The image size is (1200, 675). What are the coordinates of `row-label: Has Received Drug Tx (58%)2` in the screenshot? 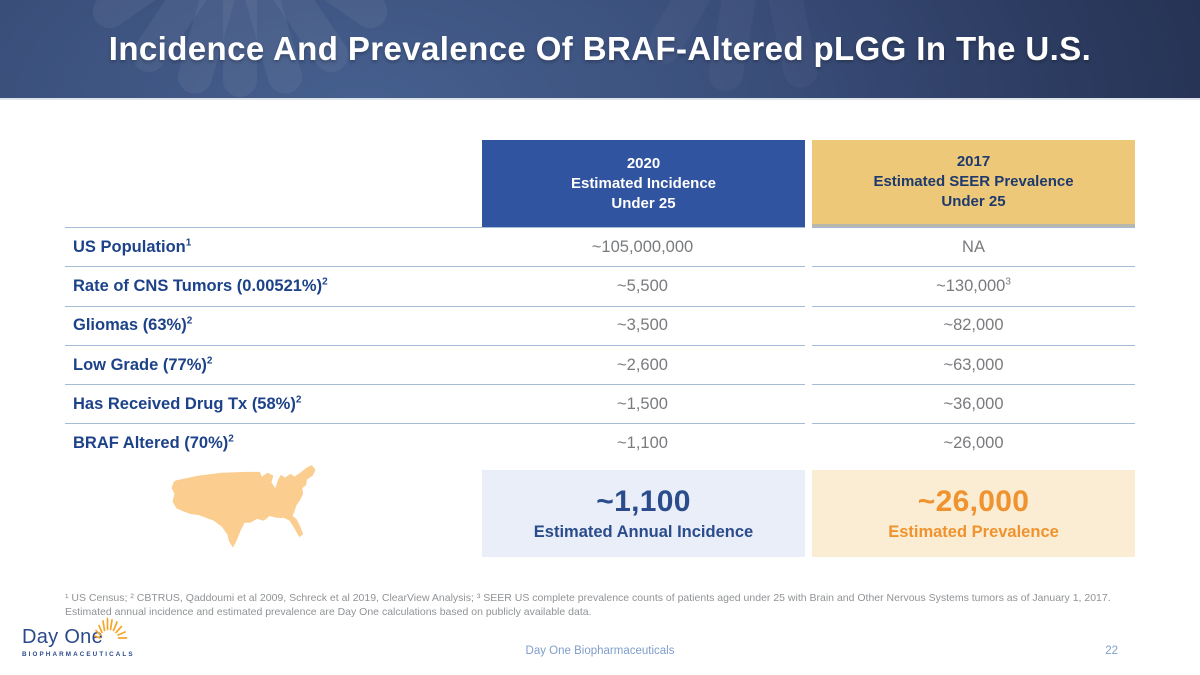 It's located at (187, 403).